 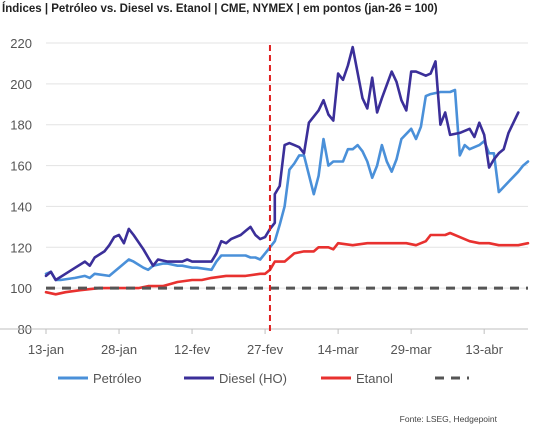 What do you see at coordinates (265, 349) in the screenshot?
I see `x-tick-label: 27-fev` at bounding box center [265, 349].